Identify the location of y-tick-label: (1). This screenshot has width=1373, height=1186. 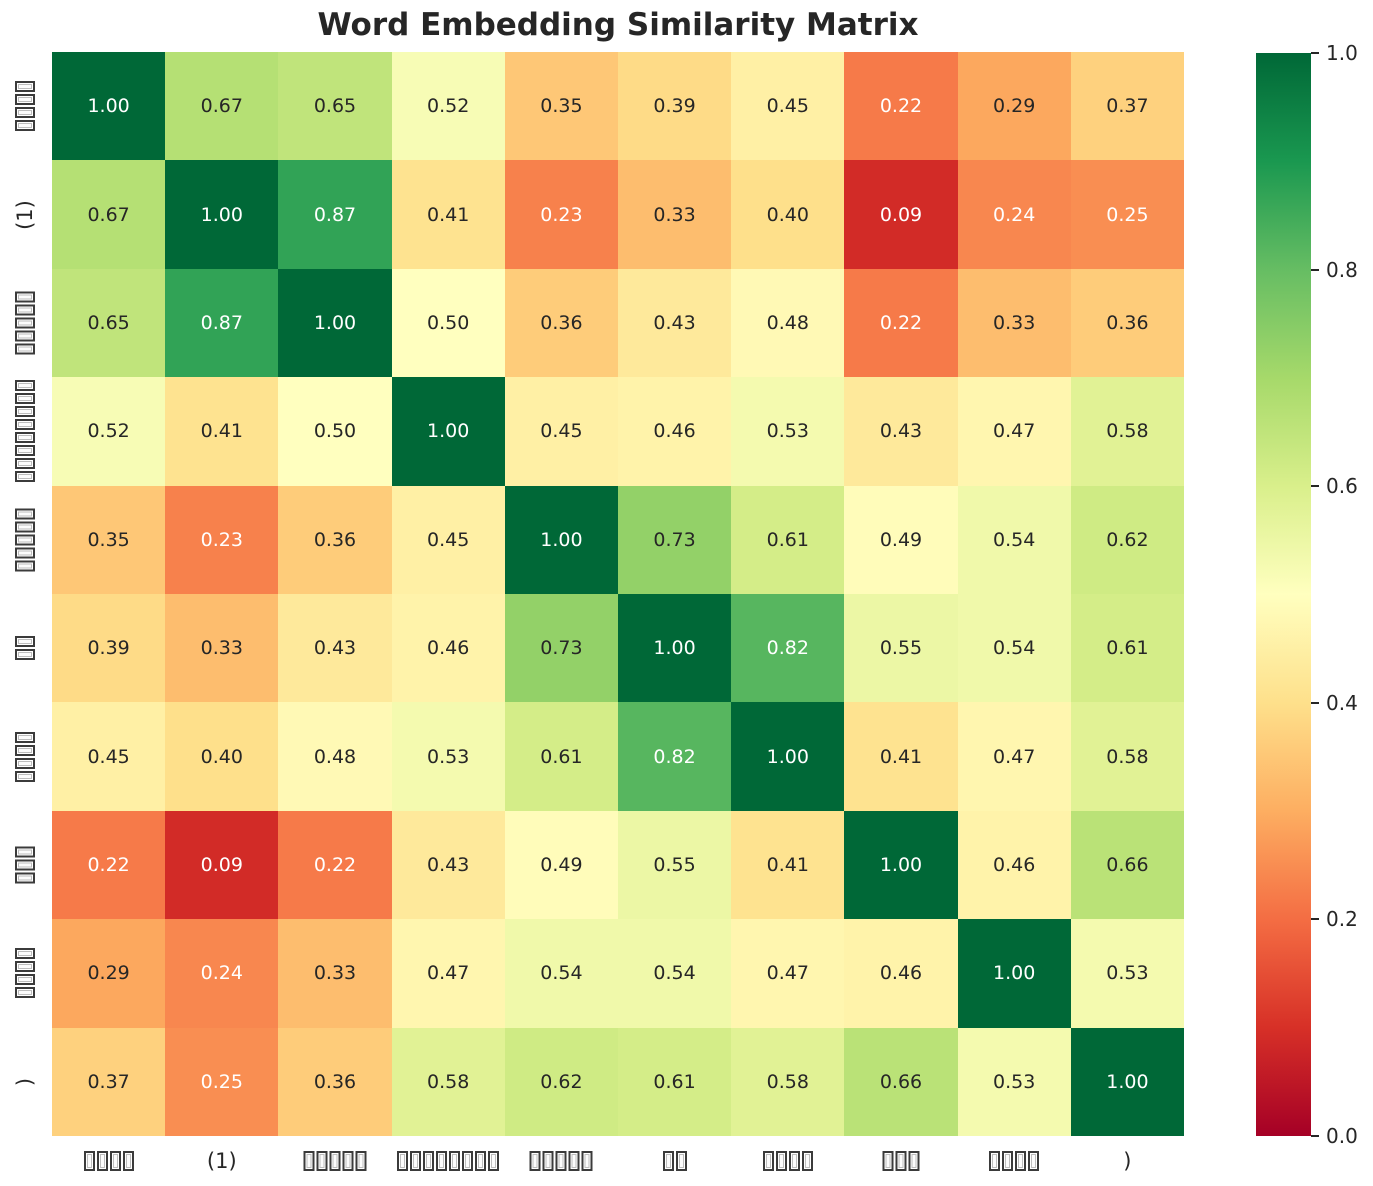
(25, 214).